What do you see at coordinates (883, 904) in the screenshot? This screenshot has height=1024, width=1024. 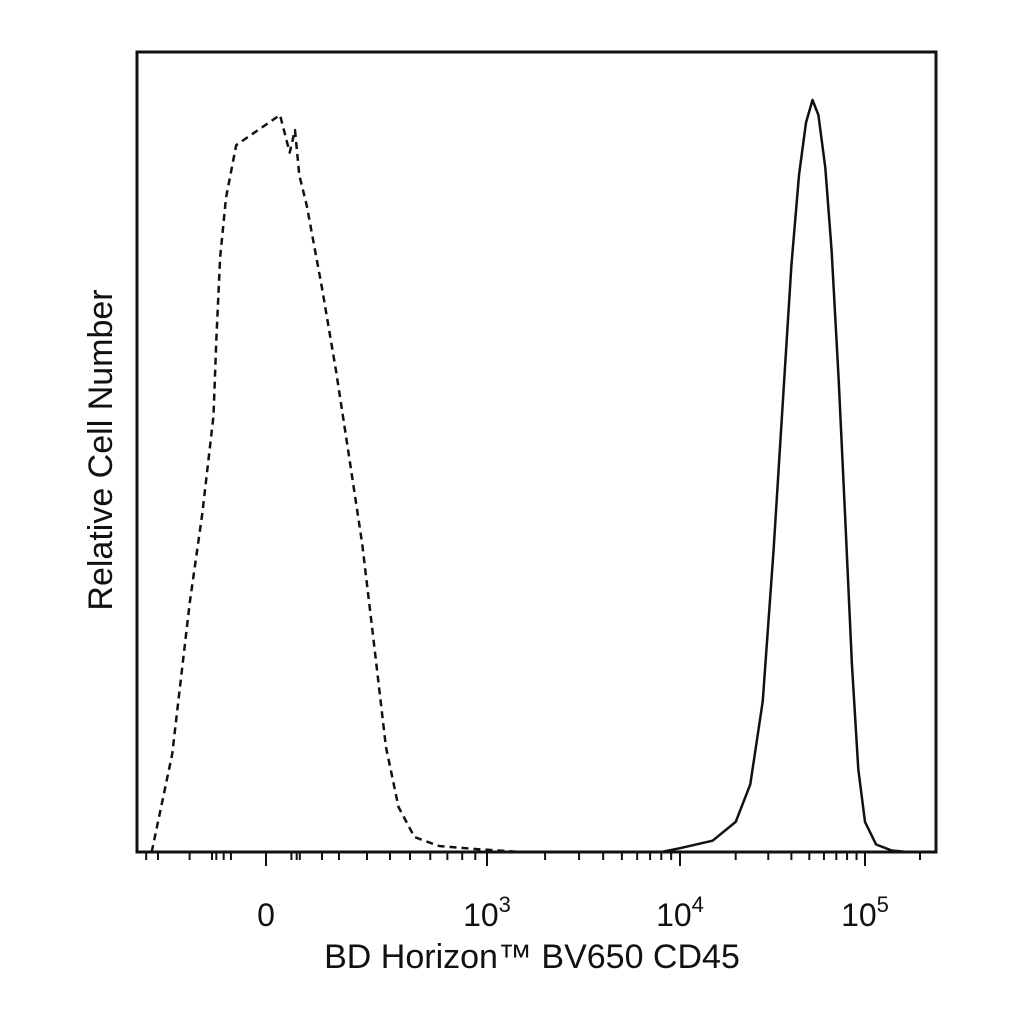 I see `x-tick-label-exponent: 5` at bounding box center [883, 904].